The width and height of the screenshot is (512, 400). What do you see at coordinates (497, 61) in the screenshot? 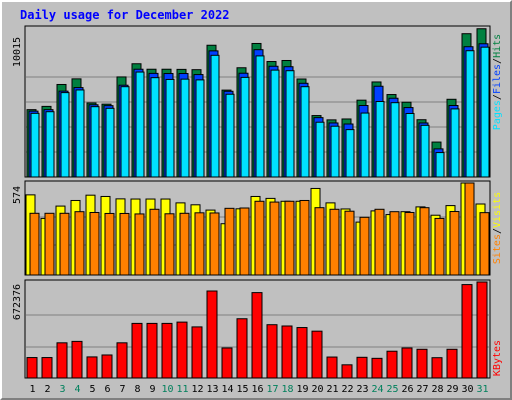
I see `legend-top-part-4: /` at bounding box center [497, 61].